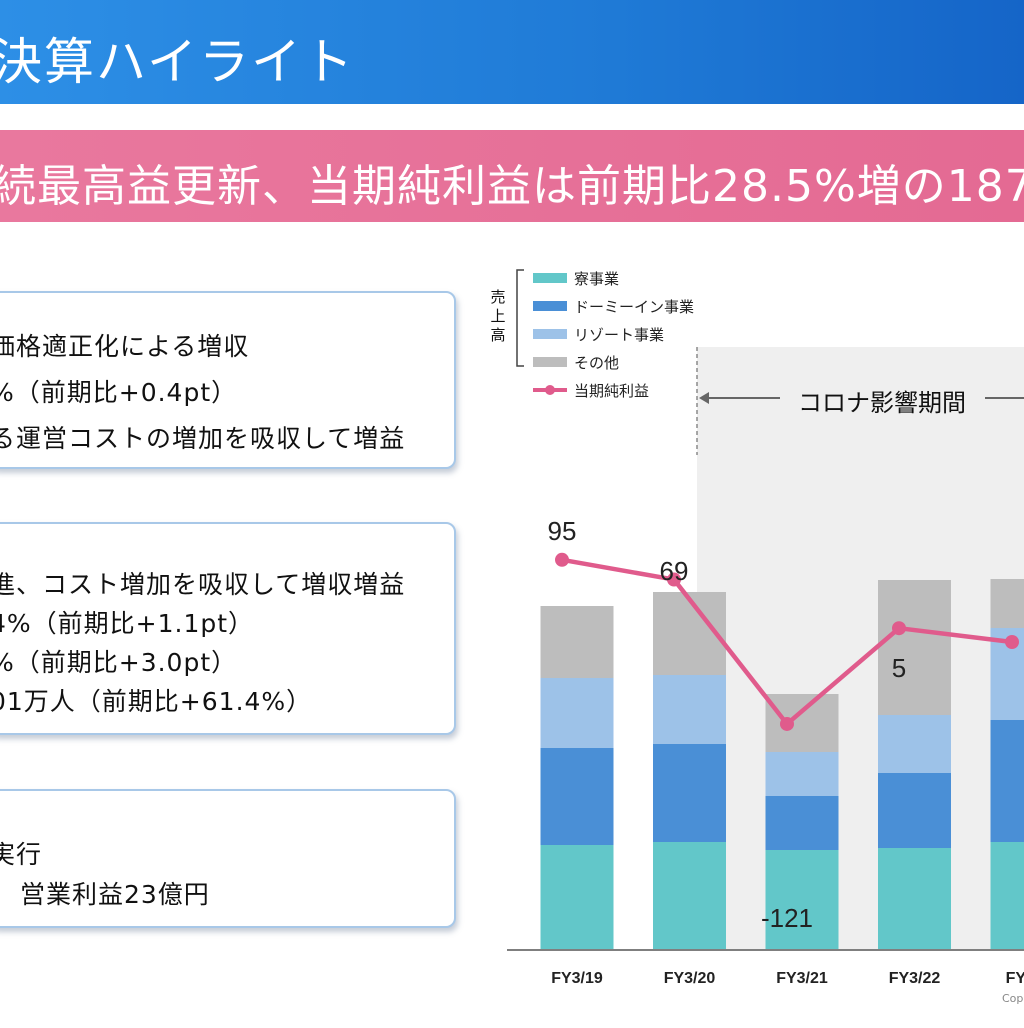 The width and height of the screenshot is (1024, 1028). What do you see at coordinates (915, 978) in the screenshot?
I see `x-tick-label-4: FY3/22` at bounding box center [915, 978].